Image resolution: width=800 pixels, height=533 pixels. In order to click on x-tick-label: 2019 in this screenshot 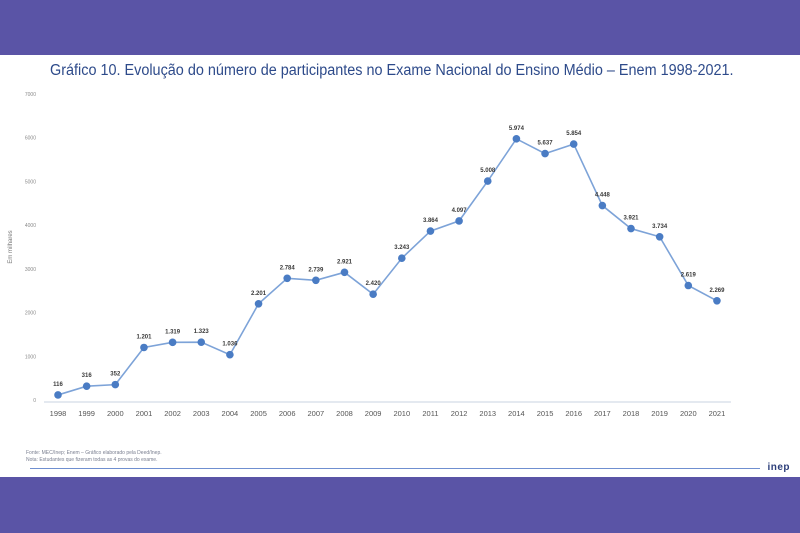, I will do `click(659, 413)`.